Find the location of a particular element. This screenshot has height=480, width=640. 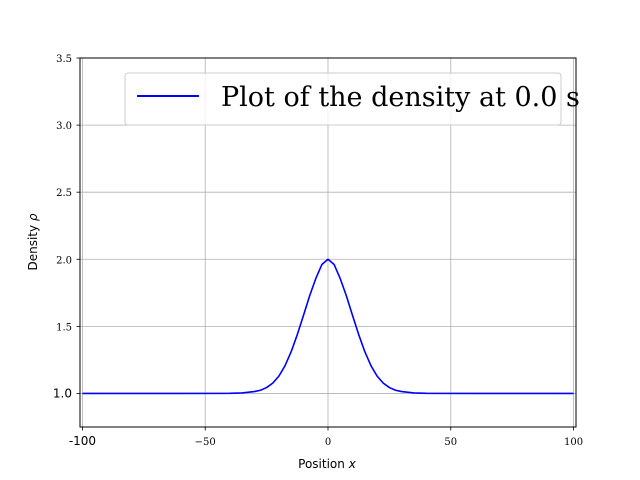

y-axis-label: Density ρ is located at coordinates (33, 241).